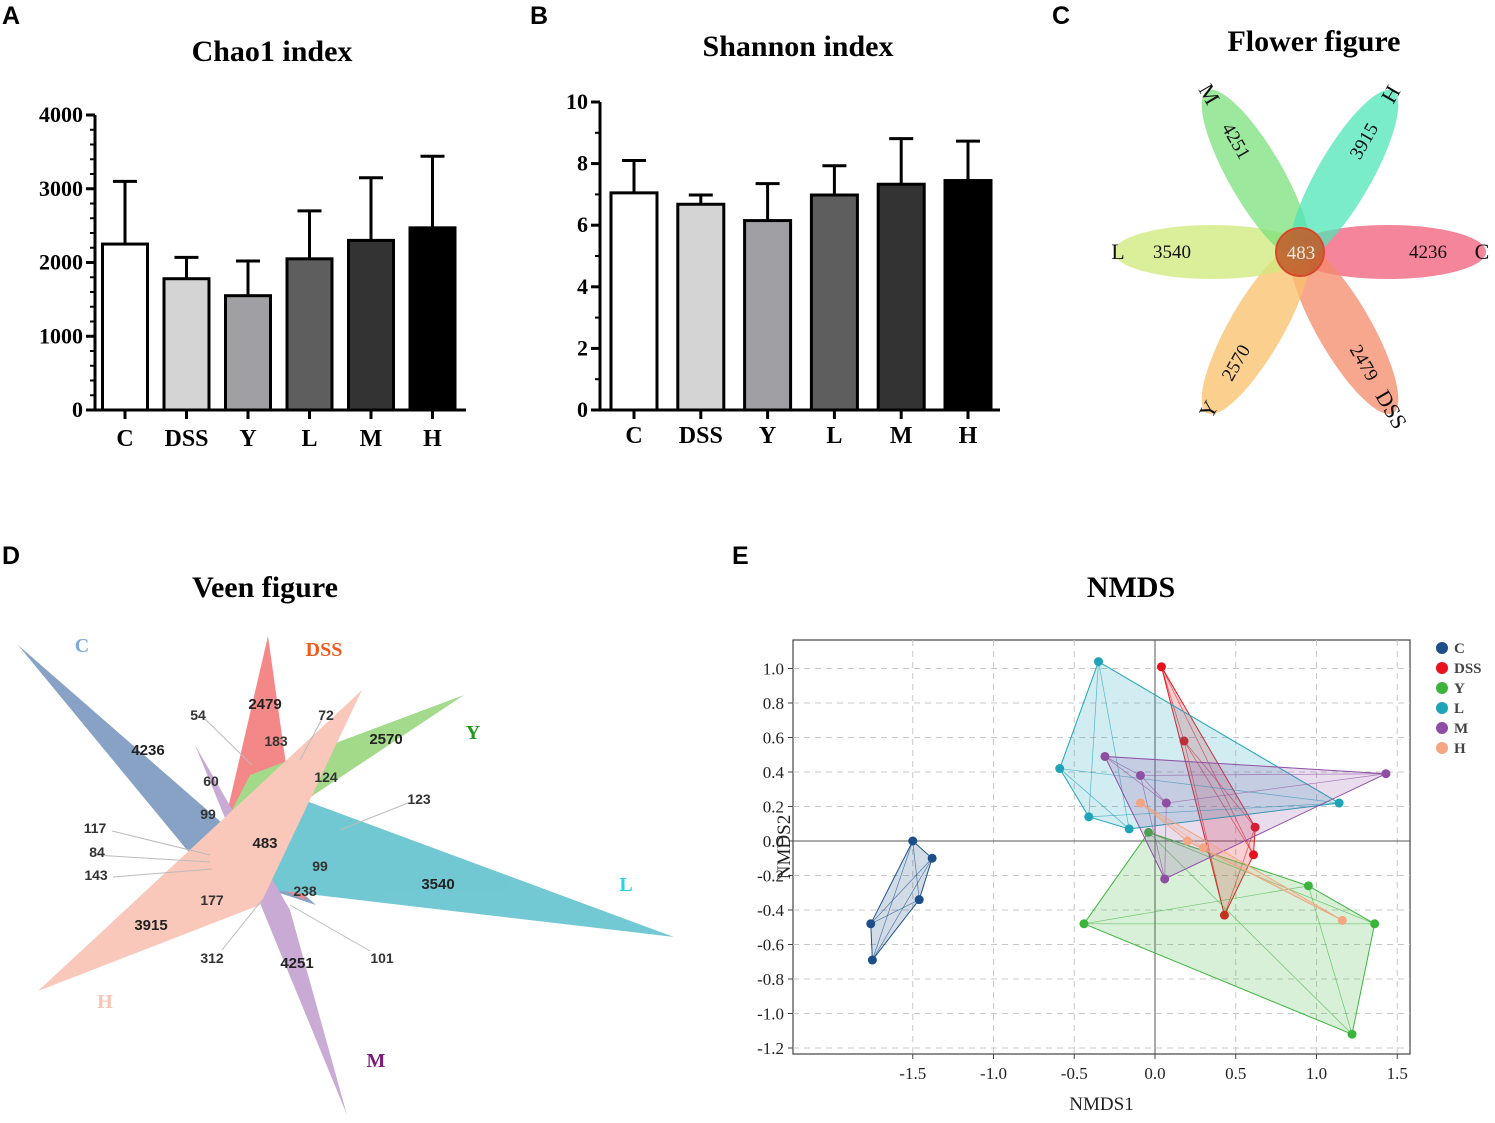 This screenshot has height=1123, width=1495. Describe the element at coordinates (382, 958) in the screenshot. I see `venn-intersection-count: 101` at that location.